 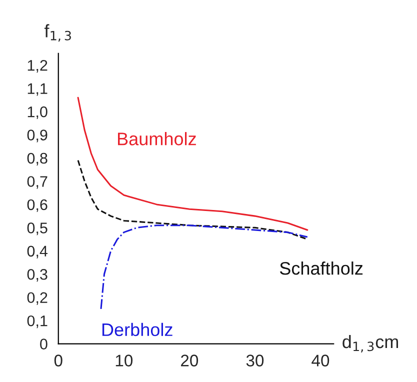 What do you see at coordinates (38, 89) in the screenshot?
I see `y-tick-label: 1,1` at bounding box center [38, 89].